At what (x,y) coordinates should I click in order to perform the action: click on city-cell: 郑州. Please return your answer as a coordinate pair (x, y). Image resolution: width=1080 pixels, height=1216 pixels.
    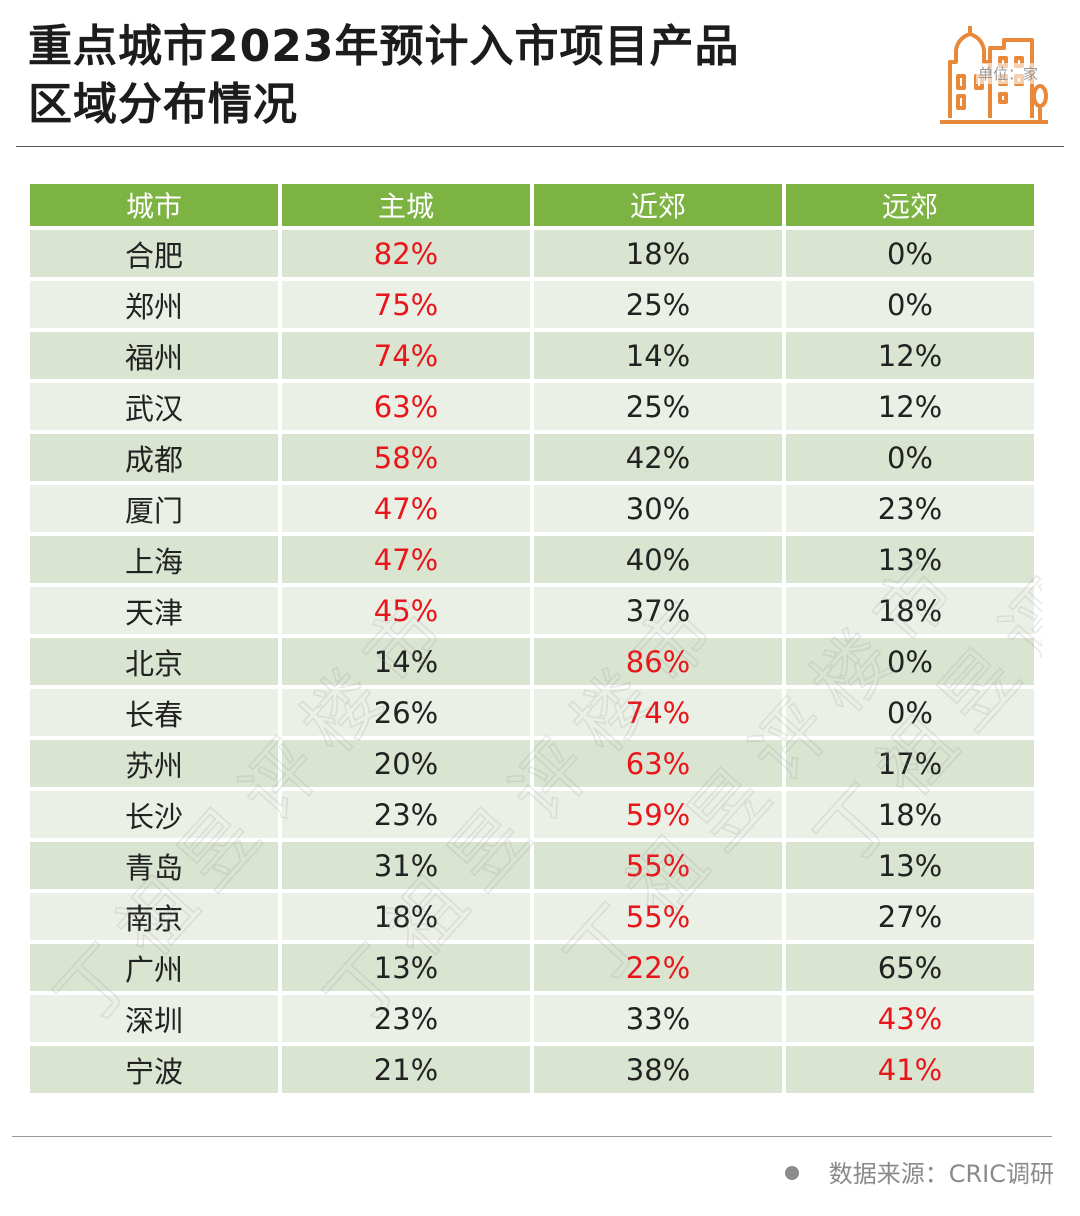
    Looking at the image, I should click on (154, 304).